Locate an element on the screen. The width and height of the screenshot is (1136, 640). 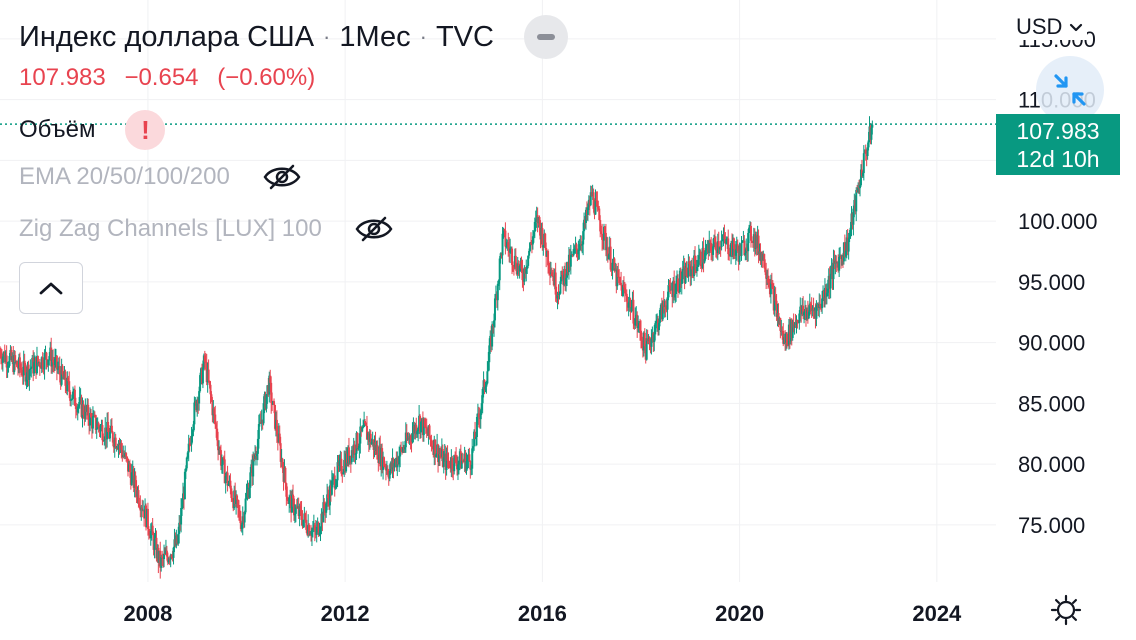
symbol-legend: Индекс доллара США · 1Мес · TVC is located at coordinates (293, 37).